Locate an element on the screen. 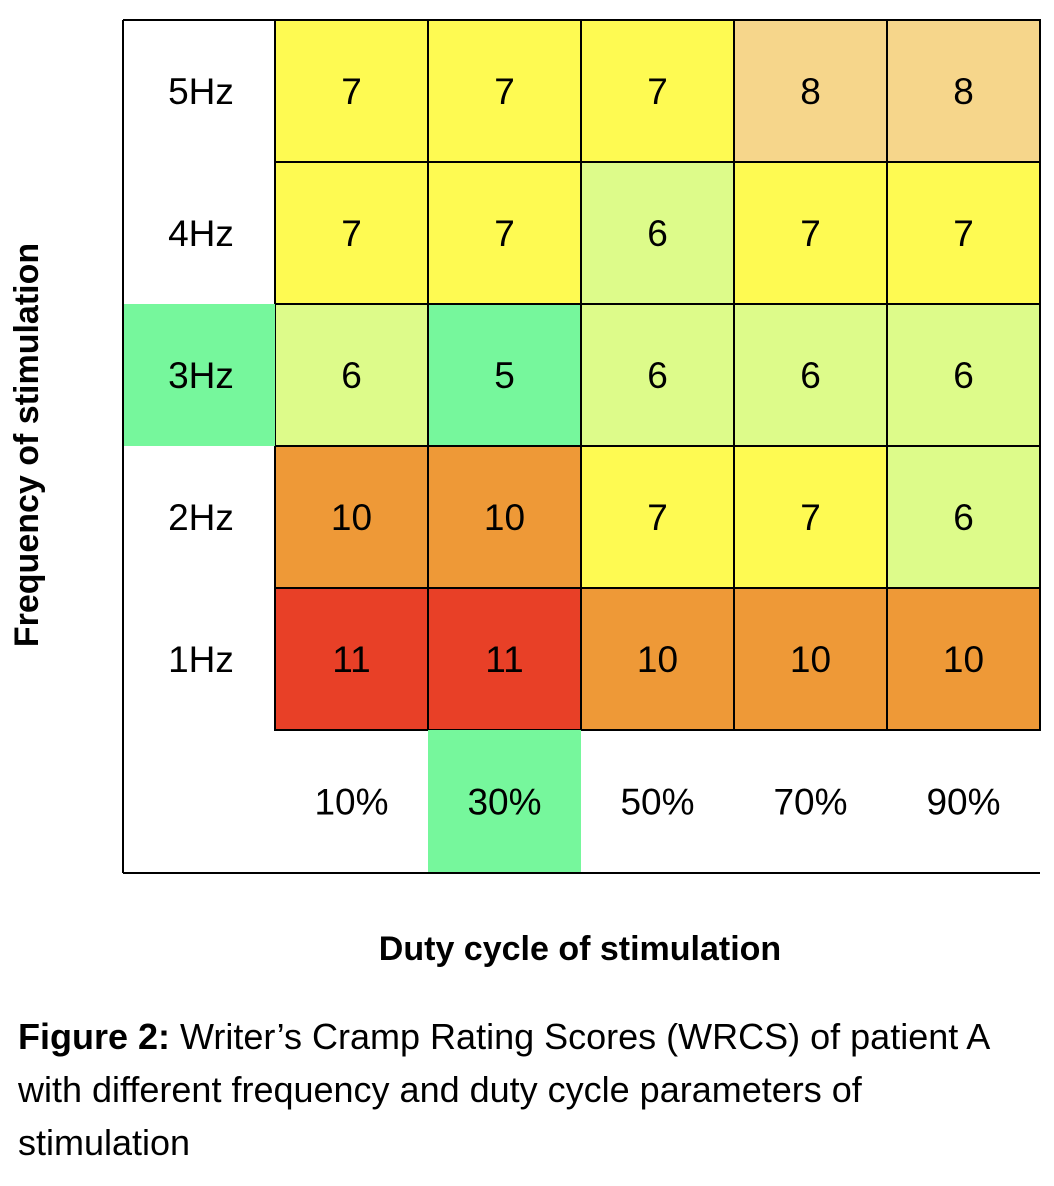 The image size is (1054, 1186). x-tick-label: 70% is located at coordinates (810, 802).